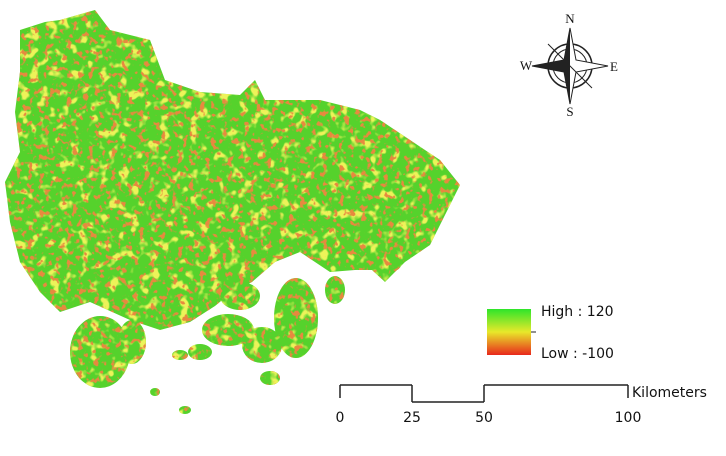 This screenshot has width=726, height=456. What do you see at coordinates (509, 332) in the screenshot?
I see `legend-ramp` at bounding box center [509, 332].